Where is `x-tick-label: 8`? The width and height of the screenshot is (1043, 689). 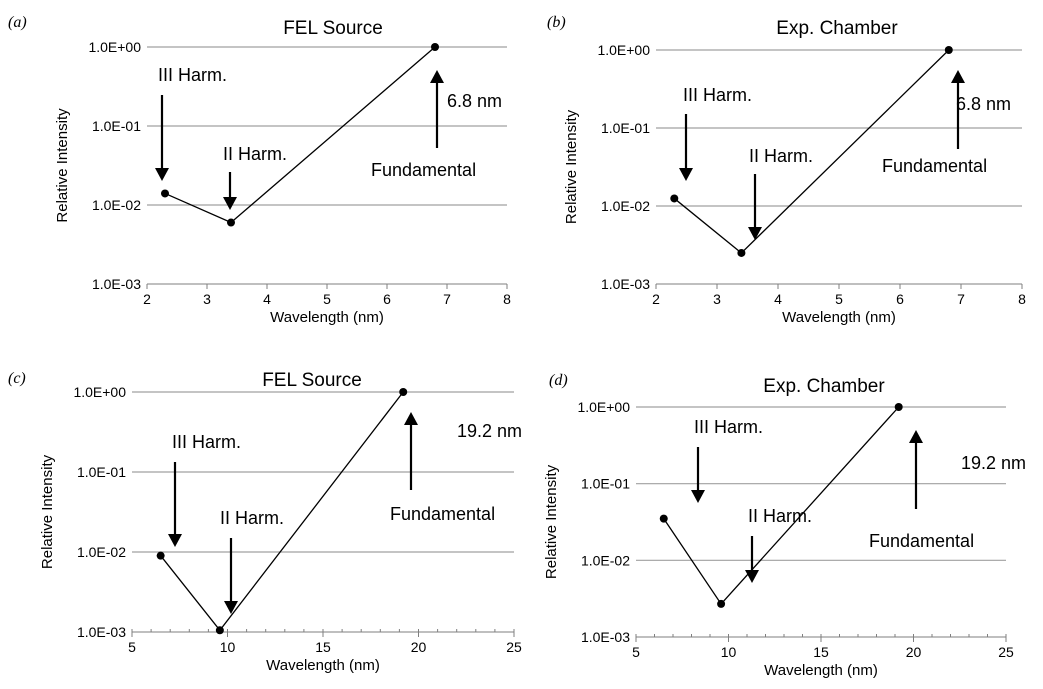 x-tick-label: 8 is located at coordinates (507, 299).